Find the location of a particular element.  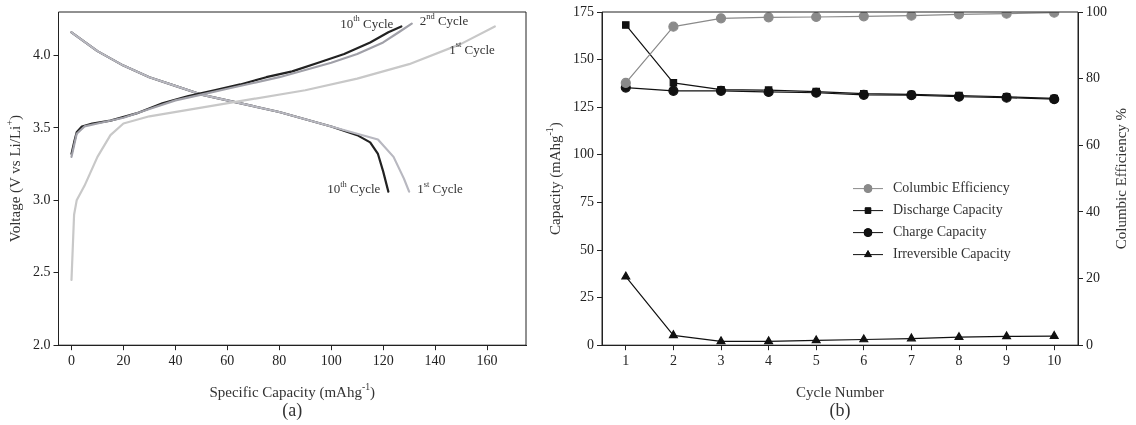

x-tick-label: 7 is located at coordinates (911, 361).